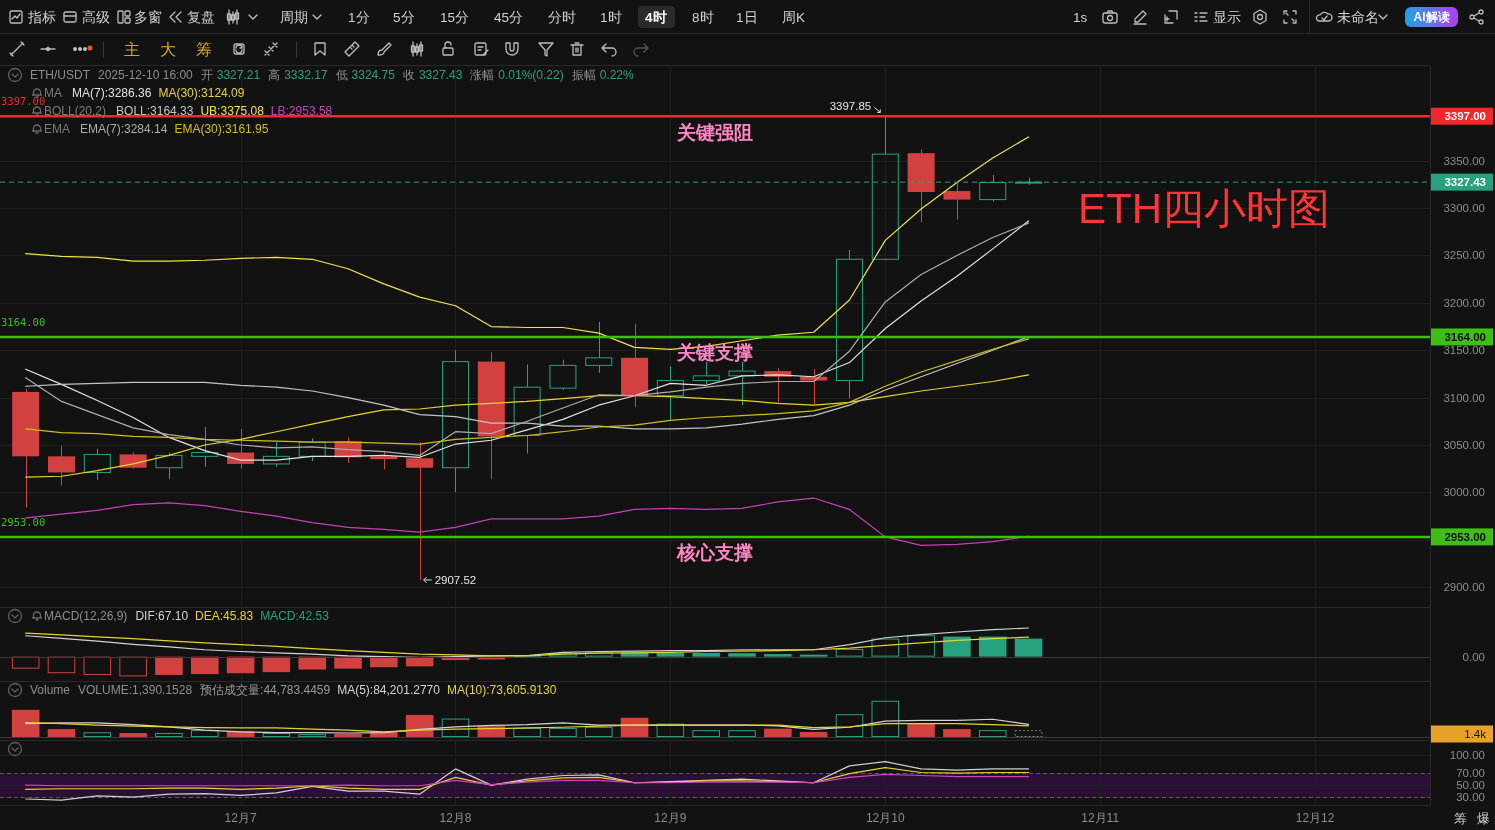 This screenshot has height=830, width=1495. Describe the element at coordinates (86, 616) in the screenshot. I see `chart-title: MACD(12,26,9)` at that location.